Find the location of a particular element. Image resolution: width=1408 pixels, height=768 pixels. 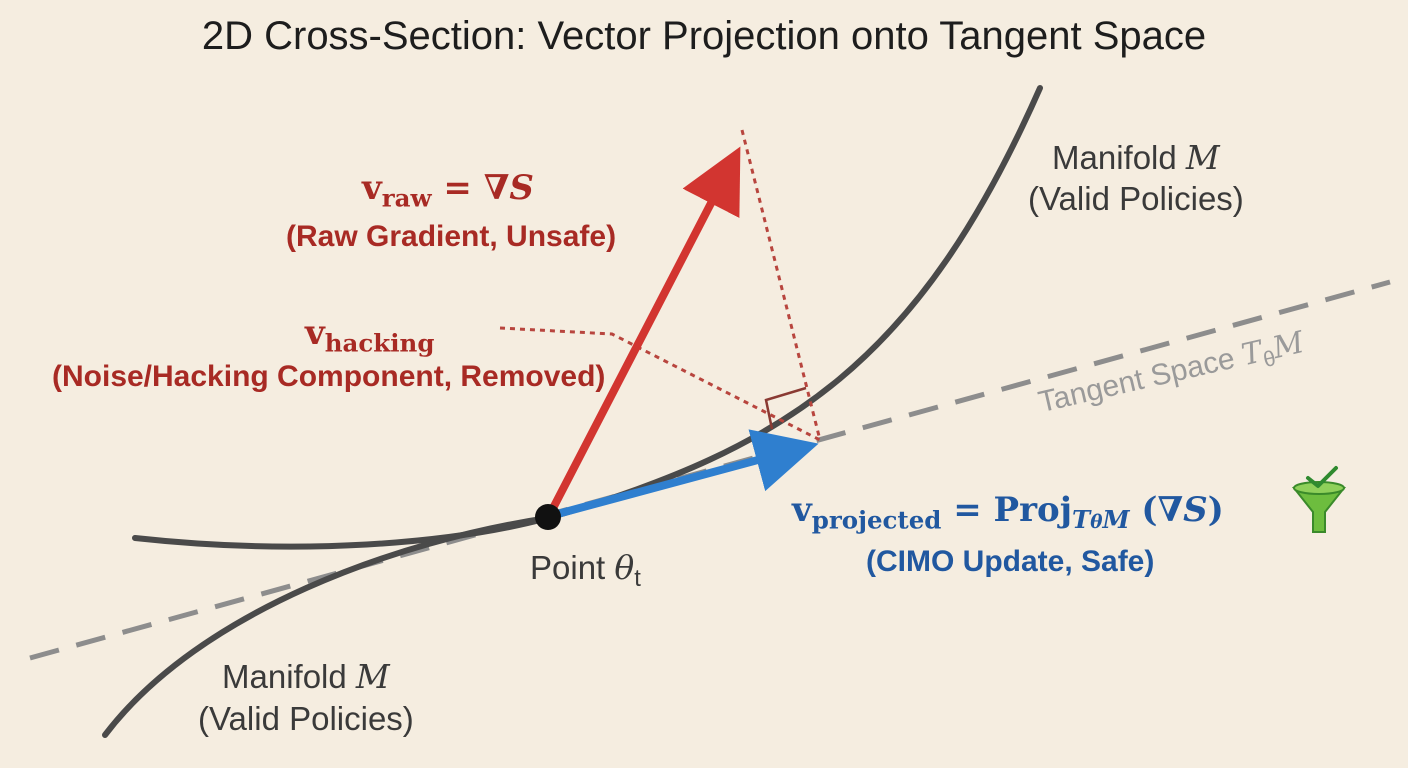

raw-v: v is located at coordinates (372, 188).